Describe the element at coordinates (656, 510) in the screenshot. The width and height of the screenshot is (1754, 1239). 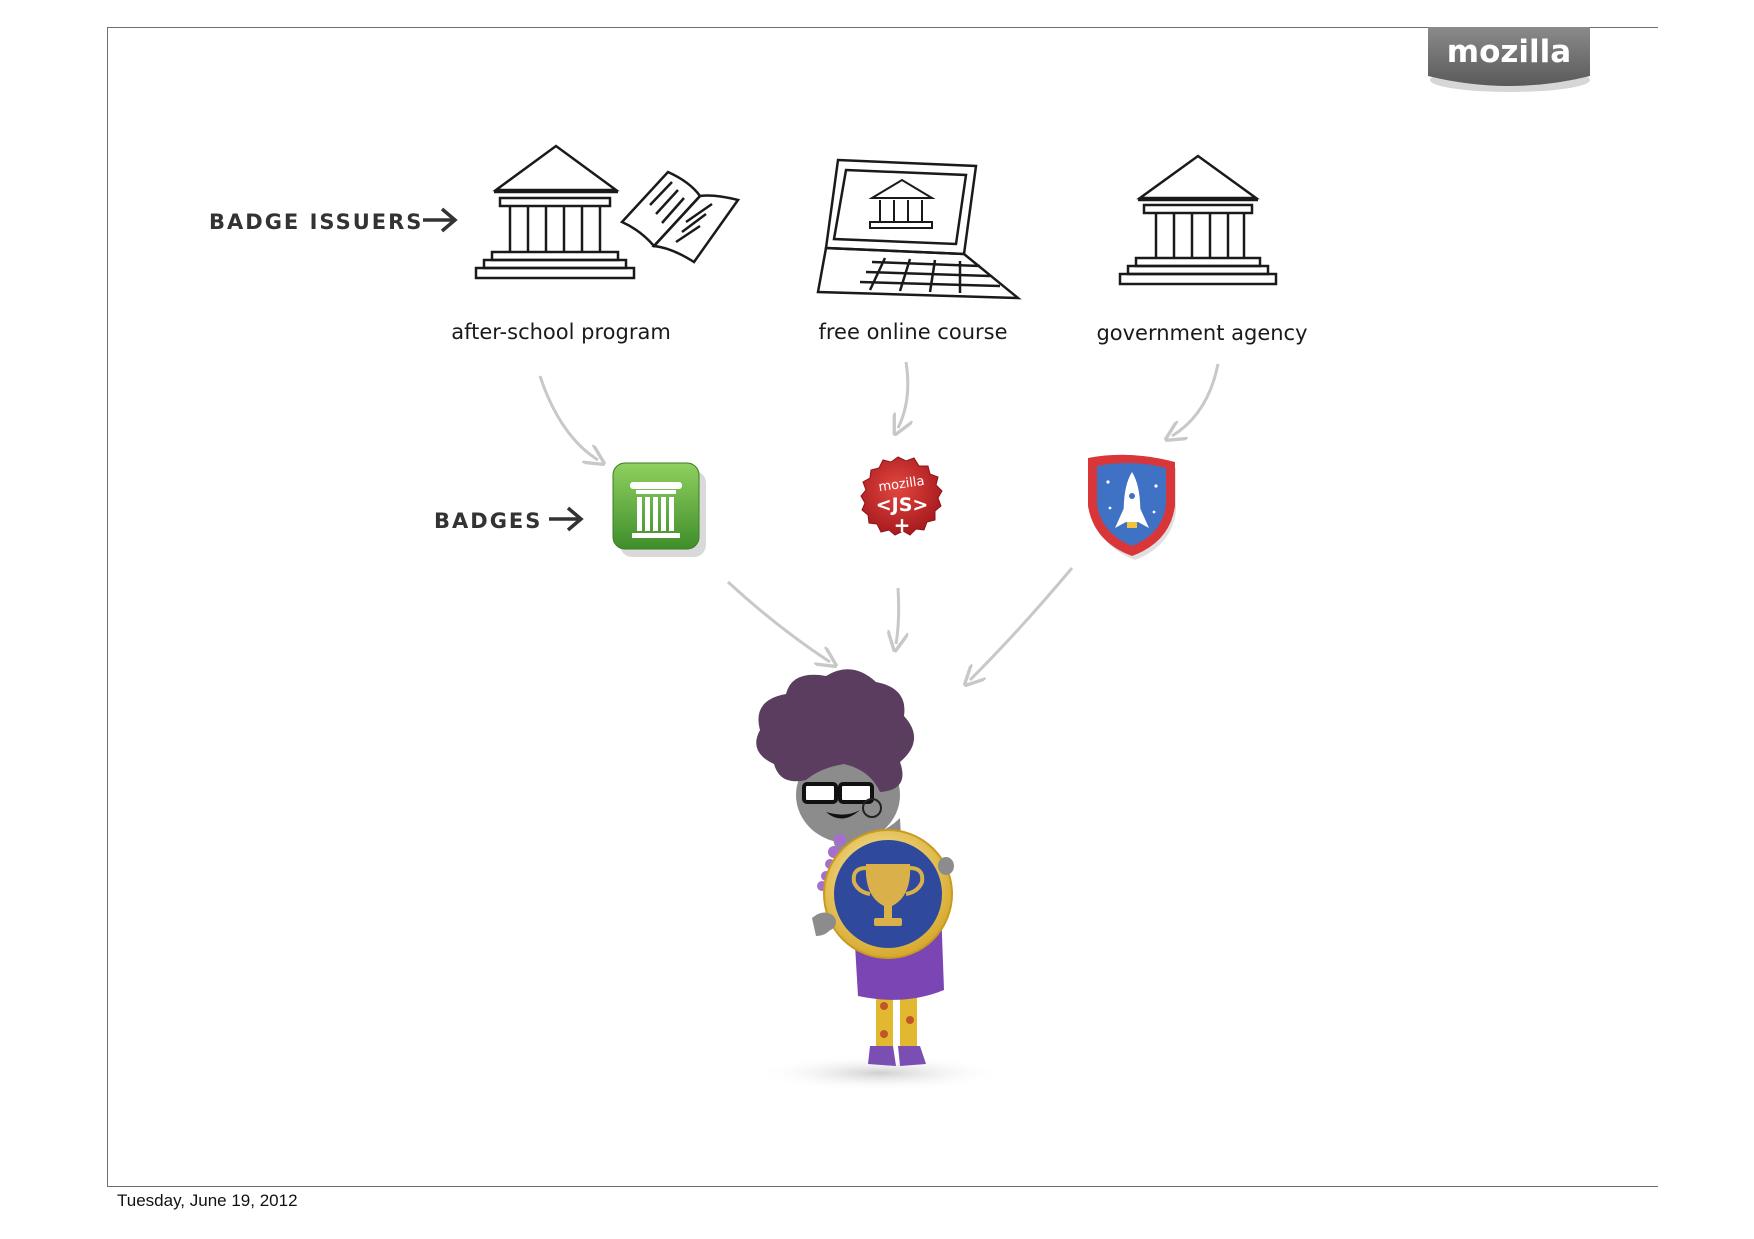
I see `column-icon` at that location.